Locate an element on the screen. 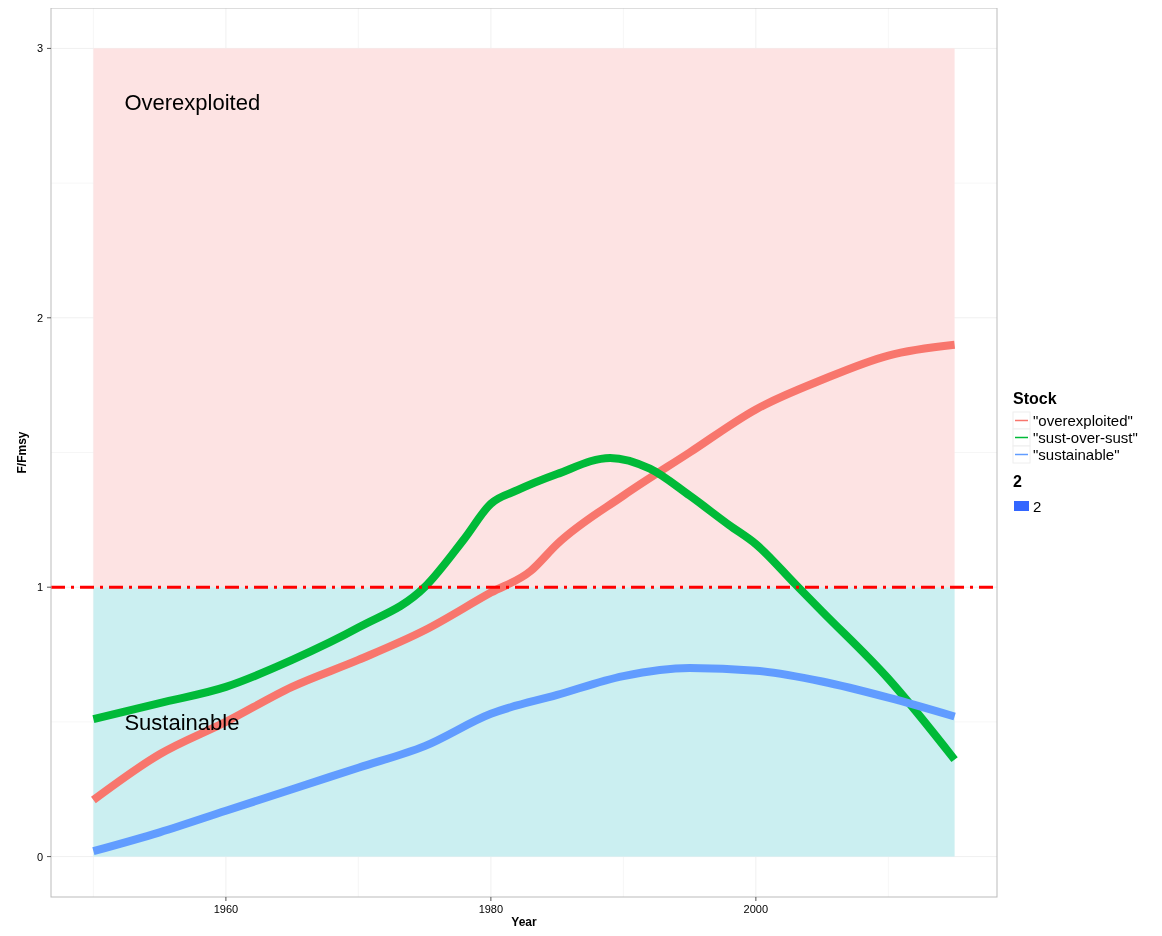 Image resolution: width=1162 pixels, height=936 pixels. x-axis-title: Year is located at coordinates (524, 922).